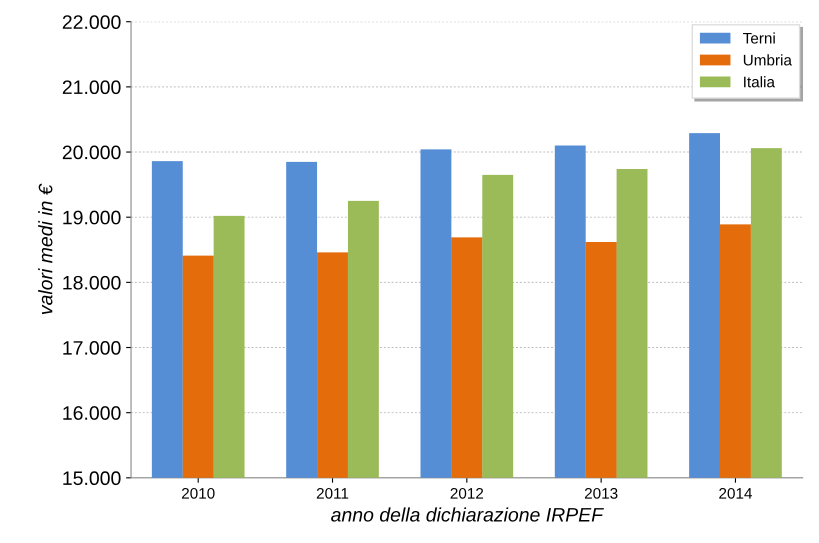  What do you see at coordinates (92, 347) in the screenshot?
I see `y-tick-label: 17.000` at bounding box center [92, 347].